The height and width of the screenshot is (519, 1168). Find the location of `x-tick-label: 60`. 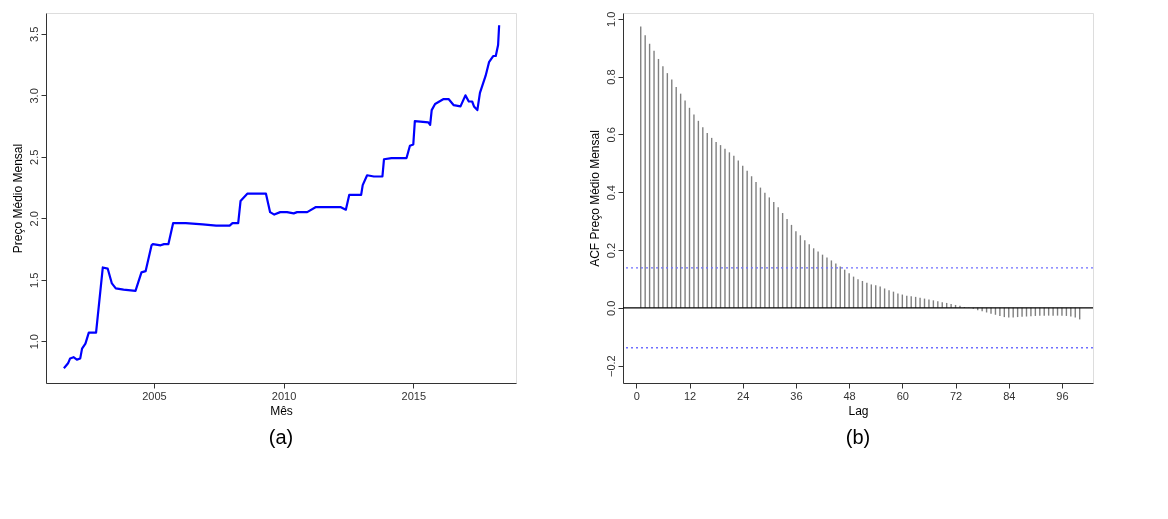

x-tick-label: 60 is located at coordinates (902, 395).